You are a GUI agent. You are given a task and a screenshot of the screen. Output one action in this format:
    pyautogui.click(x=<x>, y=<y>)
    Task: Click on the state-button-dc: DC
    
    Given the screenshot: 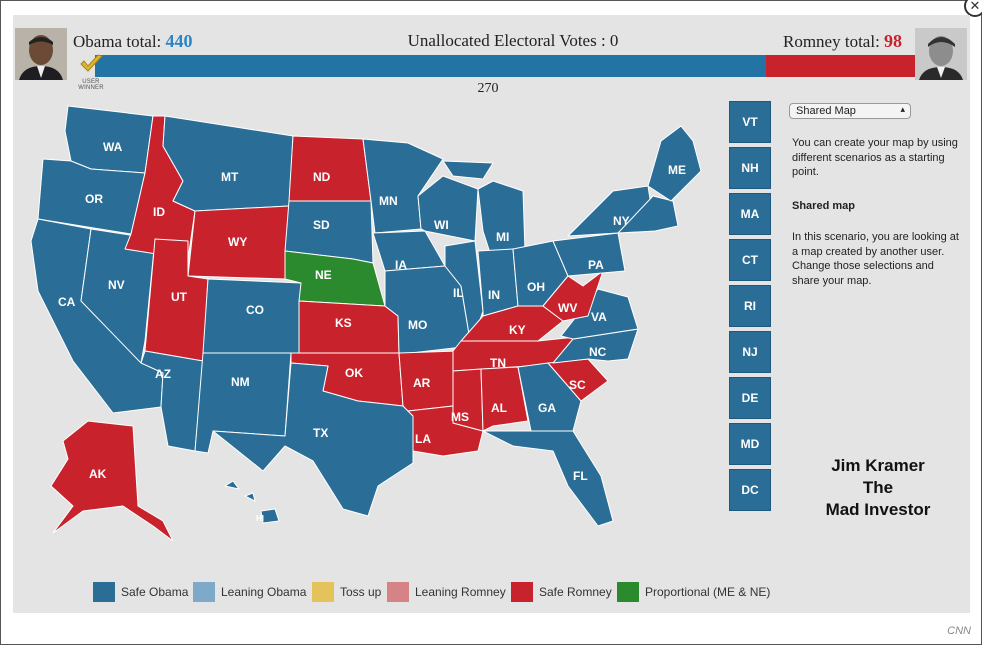 What is the action you would take?
    pyautogui.click(x=750, y=490)
    